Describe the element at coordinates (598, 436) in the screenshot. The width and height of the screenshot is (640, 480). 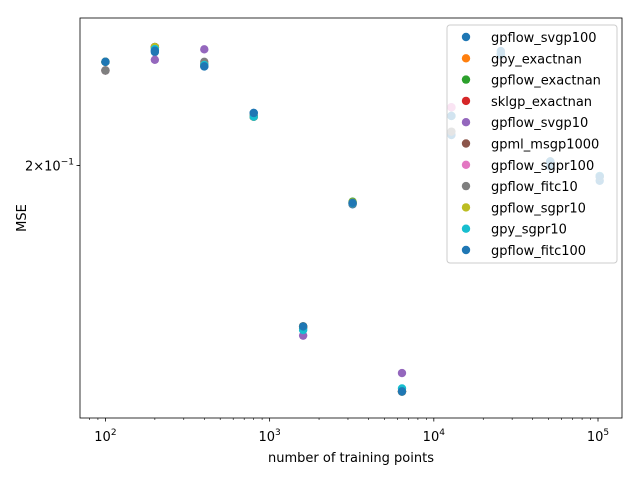
I see `x-tick-label: 10⁵` at that location.